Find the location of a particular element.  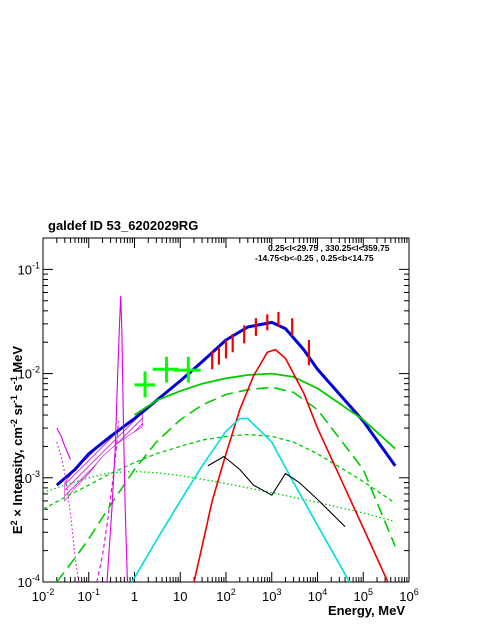

x-tick-label: 10⁶ is located at coordinates (408, 595).